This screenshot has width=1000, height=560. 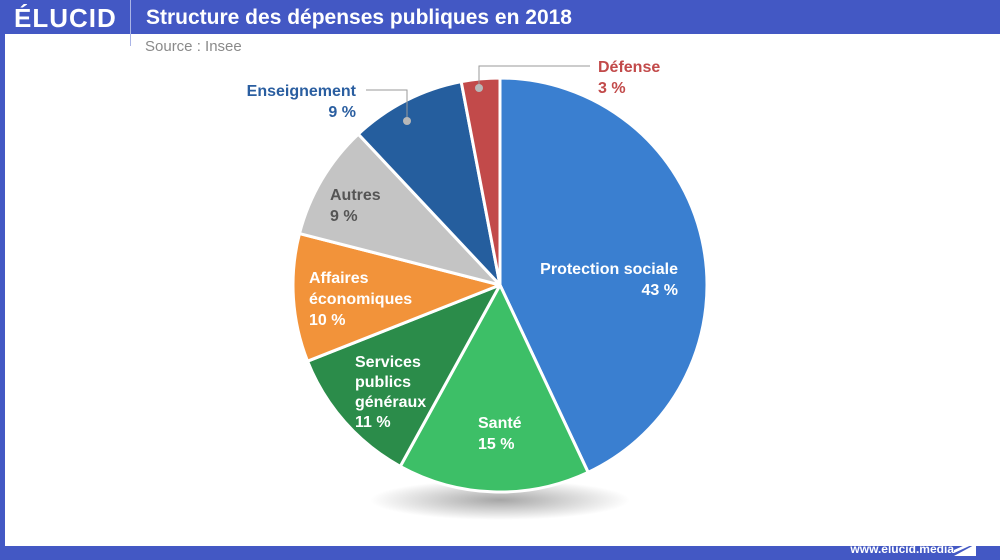 I want to click on header-divider, so click(x=130, y=23).